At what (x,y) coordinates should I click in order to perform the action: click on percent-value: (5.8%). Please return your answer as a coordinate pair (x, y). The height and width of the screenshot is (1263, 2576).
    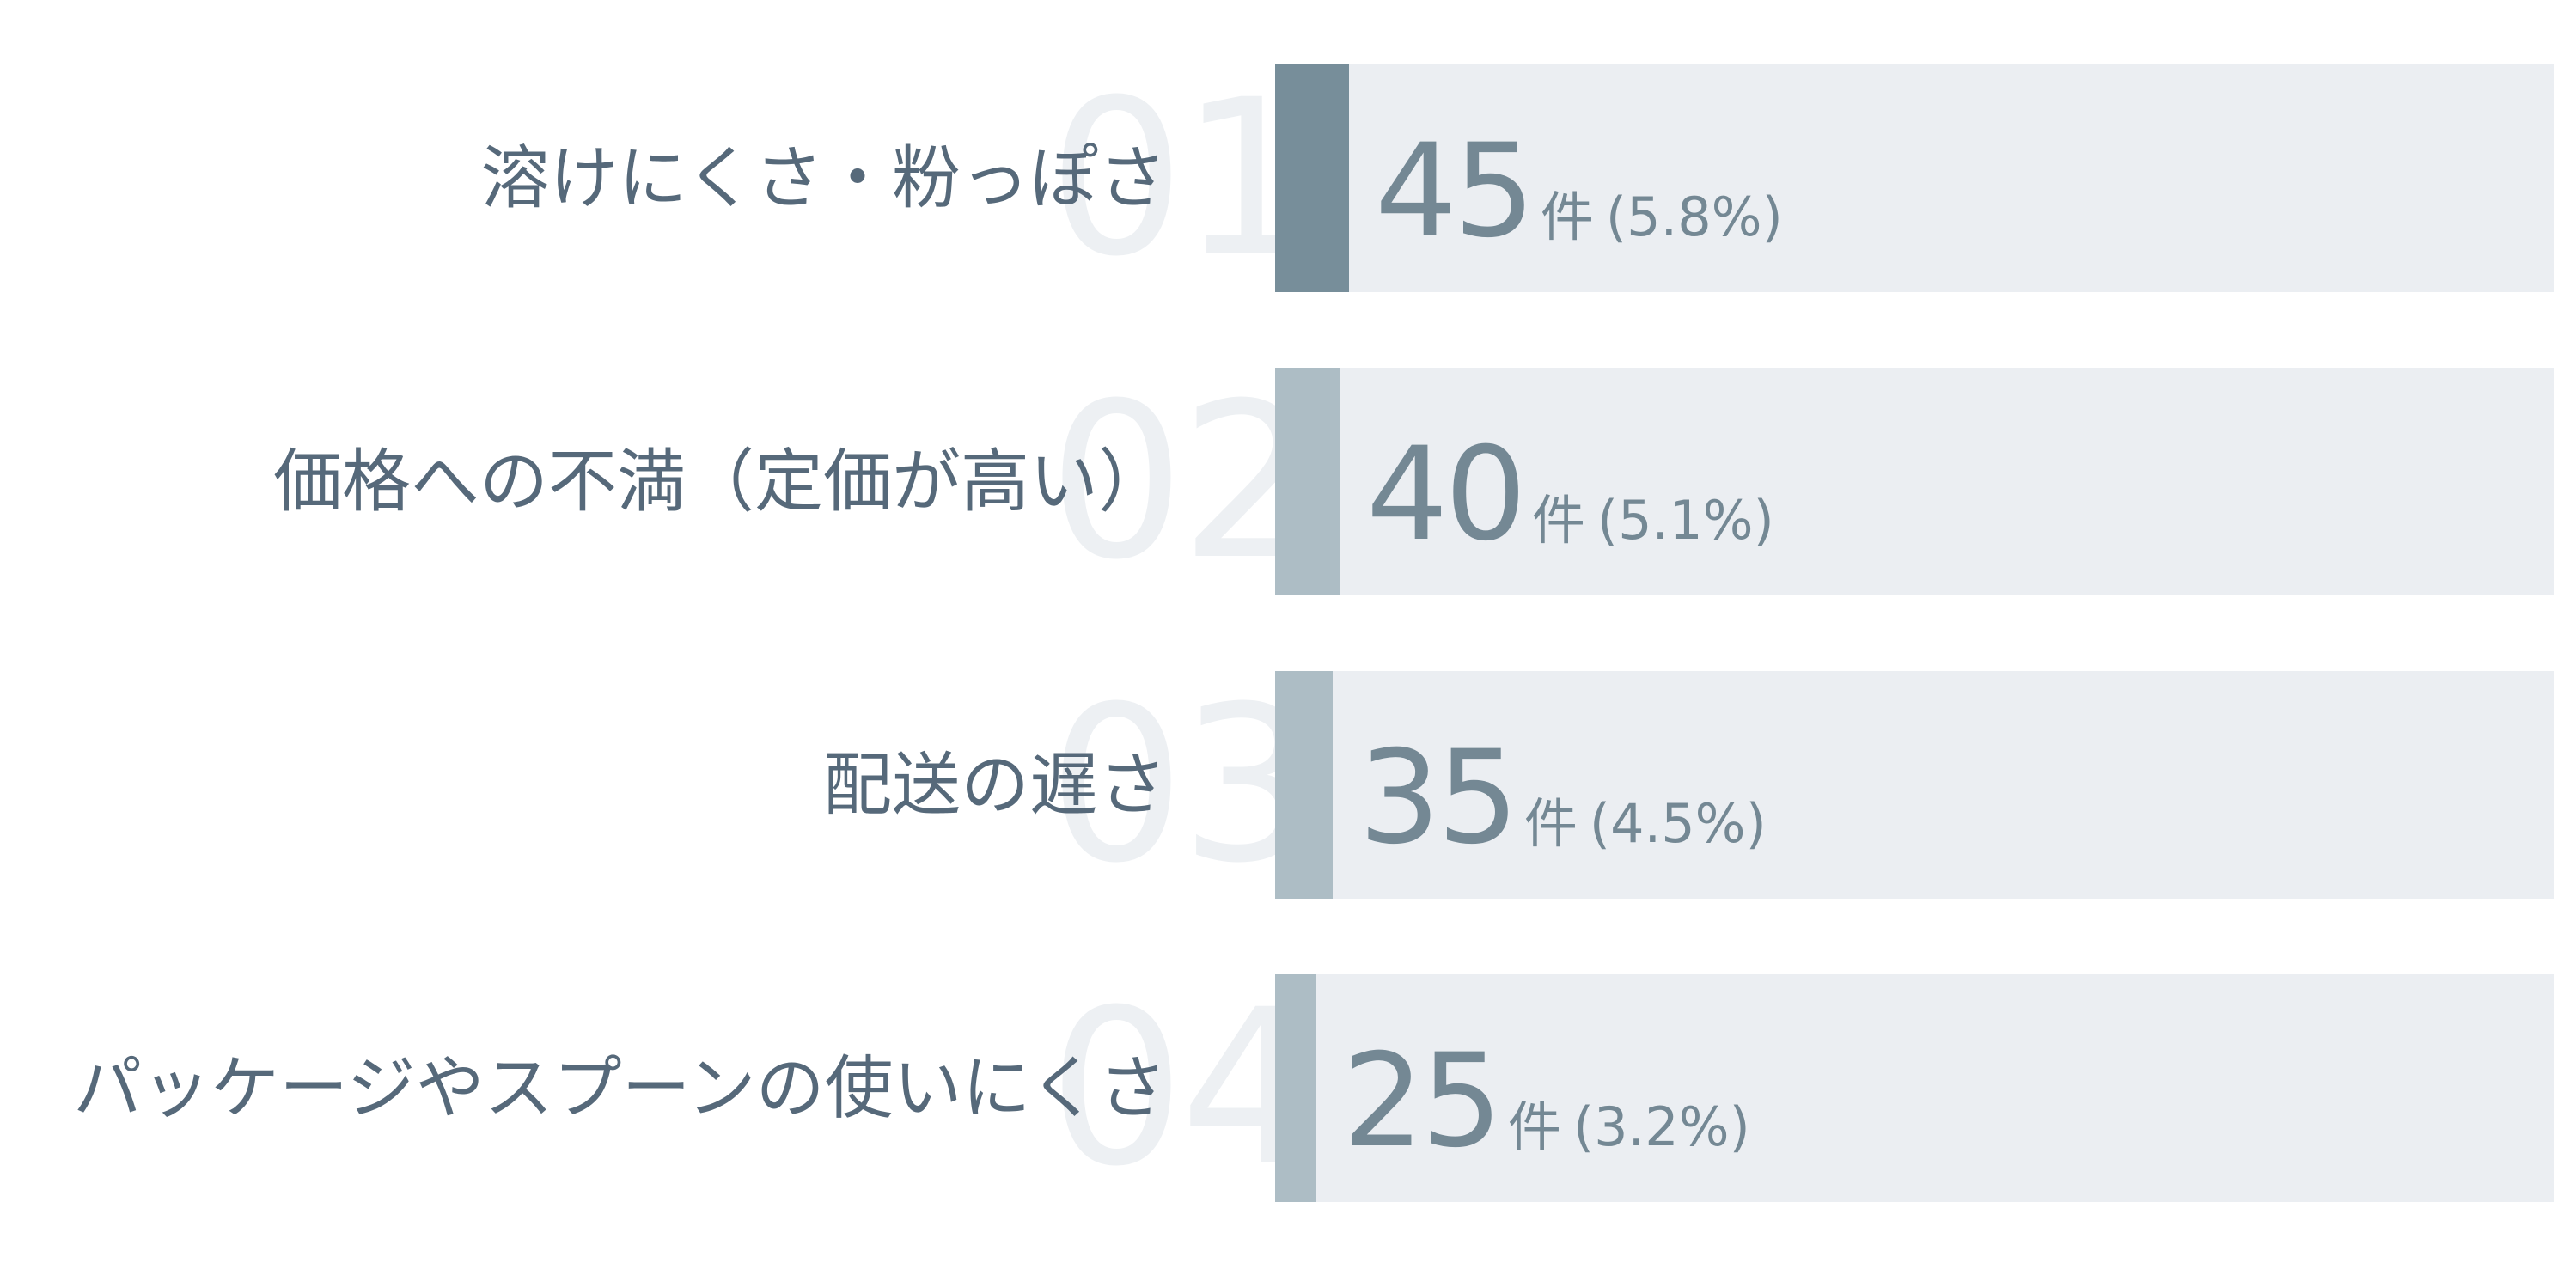
    Looking at the image, I should click on (1694, 217).